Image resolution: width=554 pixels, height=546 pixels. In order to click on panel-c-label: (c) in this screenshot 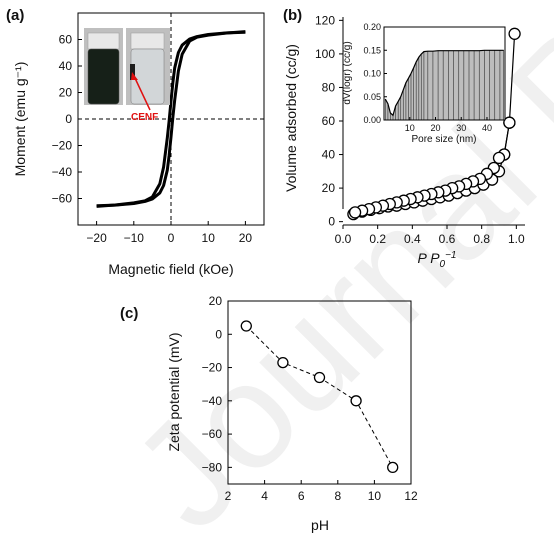, I will do `click(129, 313)`.